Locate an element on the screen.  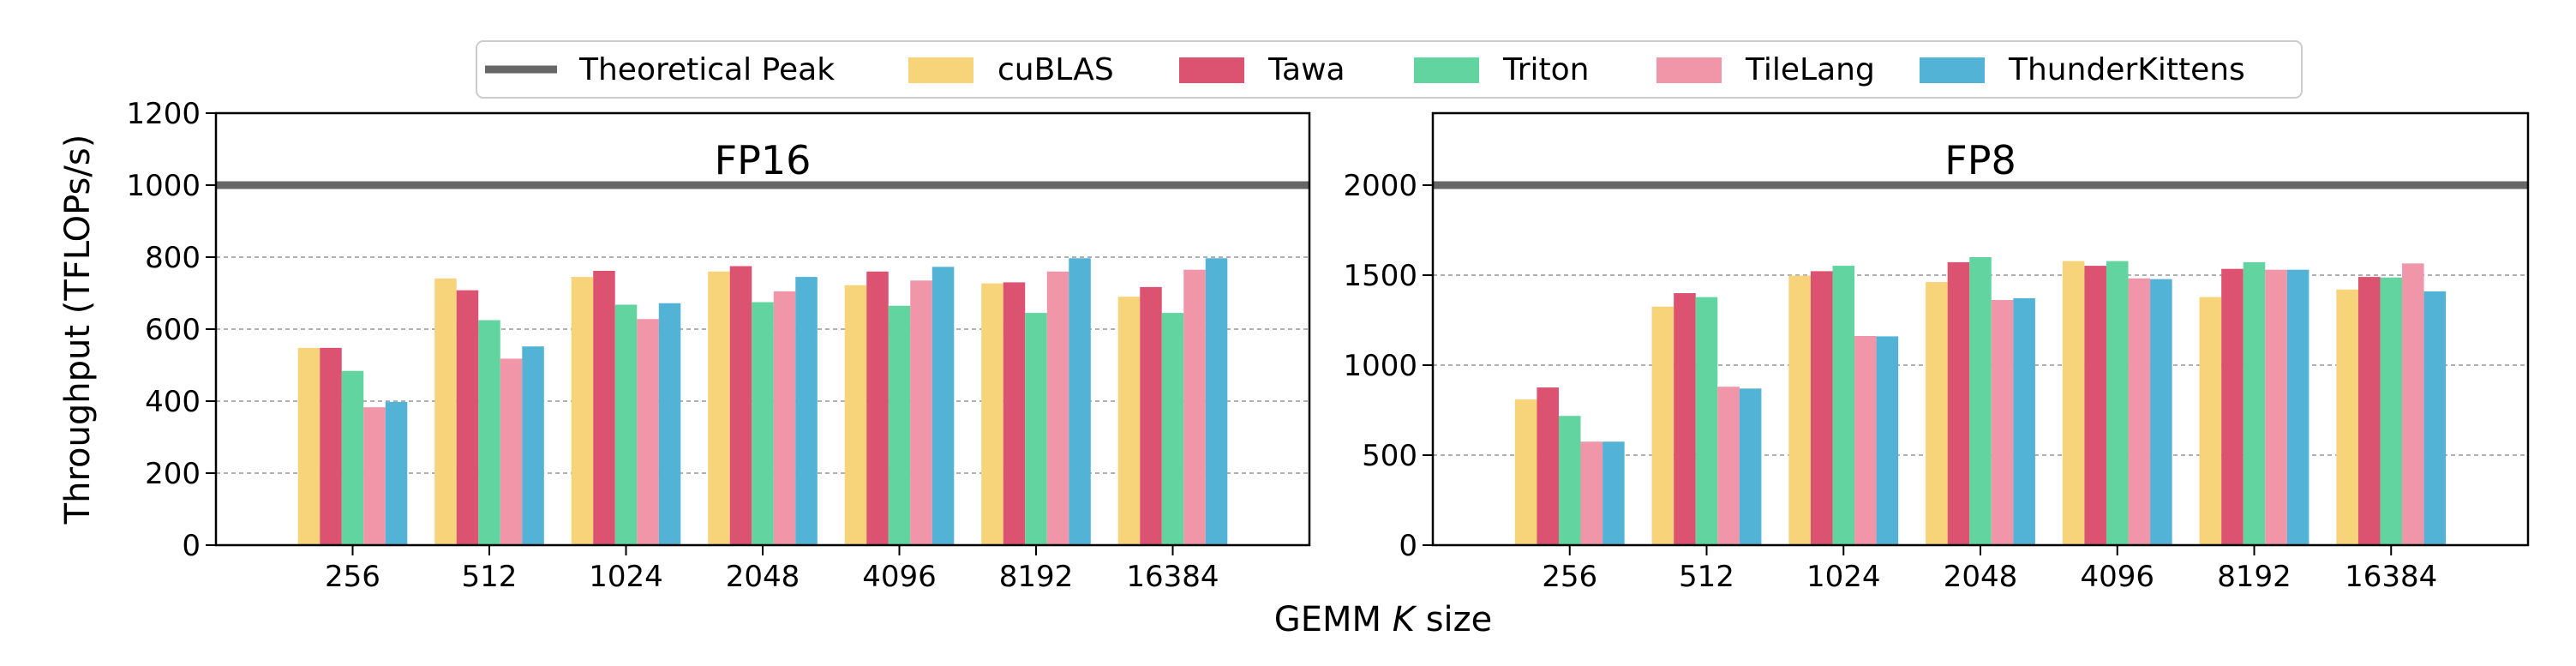
panel-title: FP16 is located at coordinates (763, 160).